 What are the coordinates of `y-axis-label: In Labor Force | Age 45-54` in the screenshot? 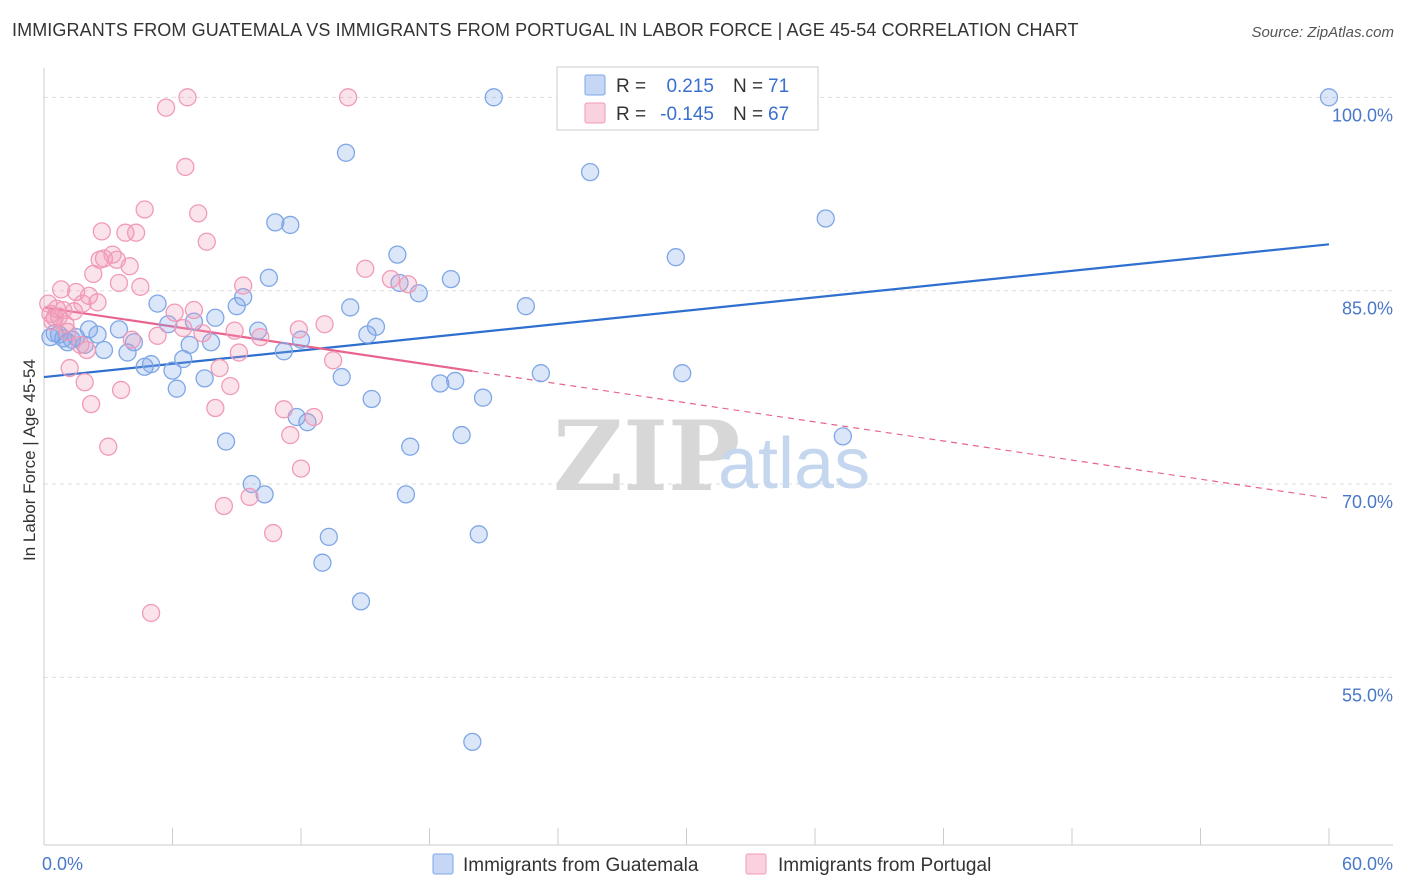 It's located at (29, 460).